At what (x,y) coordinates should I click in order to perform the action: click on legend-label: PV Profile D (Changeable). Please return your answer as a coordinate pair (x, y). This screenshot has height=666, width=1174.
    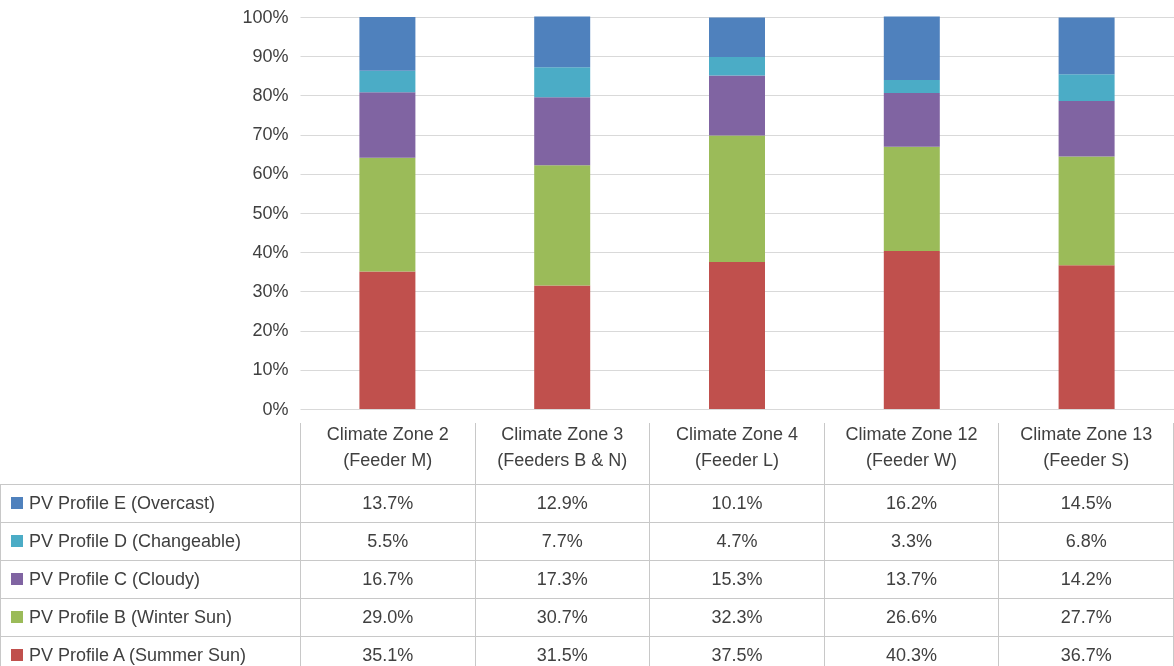
    Looking at the image, I should click on (150, 541).